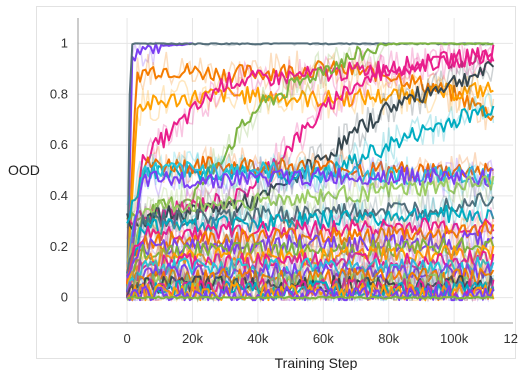  What do you see at coordinates (59, 195) in the screenshot?
I see `y-tick-label: 0.4` at bounding box center [59, 195].